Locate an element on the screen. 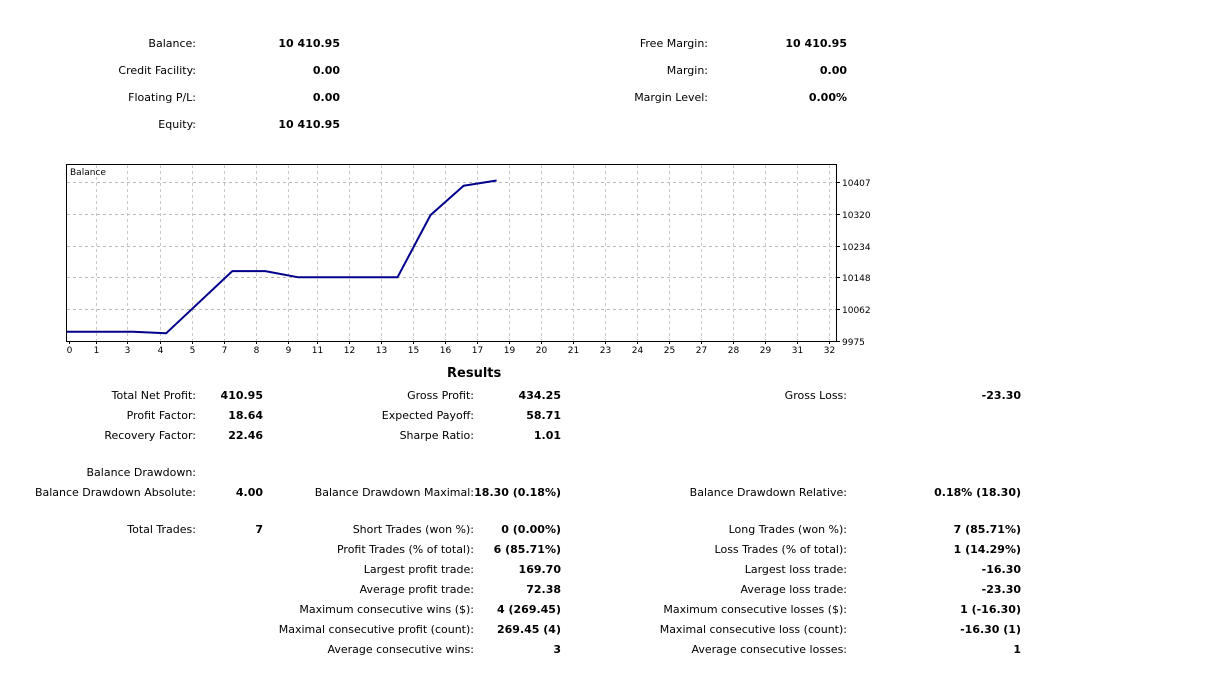 The image size is (1223, 674). max-consecutive-losses-label: Maximum consecutive losses ($): is located at coordinates (755, 609).